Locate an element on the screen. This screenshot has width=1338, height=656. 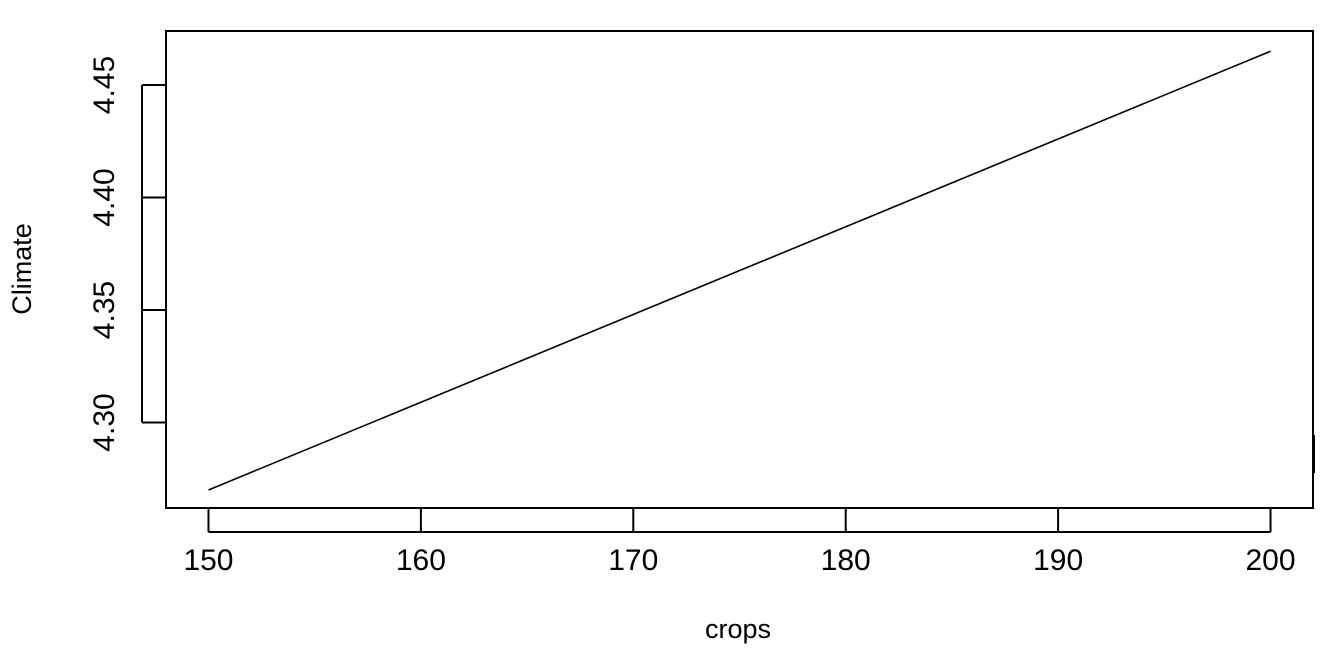
y-tick-label: 4.35 is located at coordinates (104, 310).